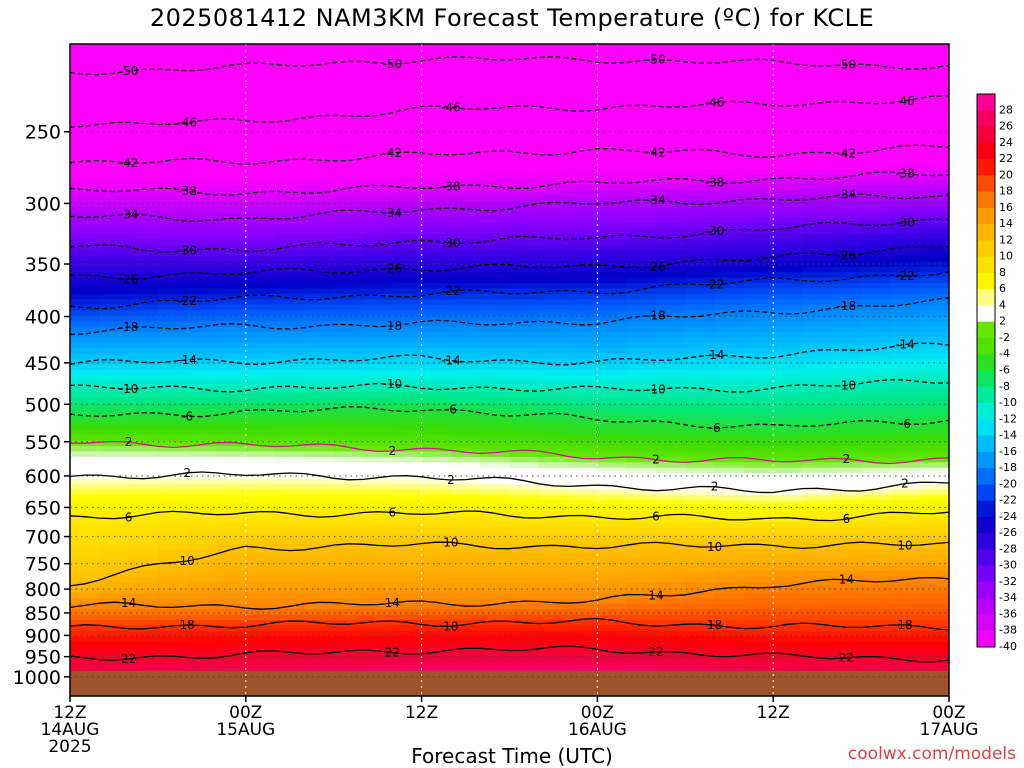 The image size is (1024, 768). I want to click on isotherm-label: 22, so click(655, 652).